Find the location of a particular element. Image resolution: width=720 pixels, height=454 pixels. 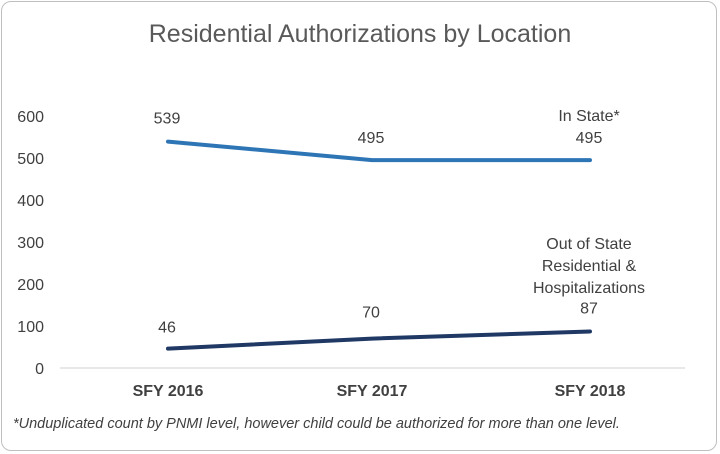

y-tick-label: 400 is located at coordinates (30, 201).